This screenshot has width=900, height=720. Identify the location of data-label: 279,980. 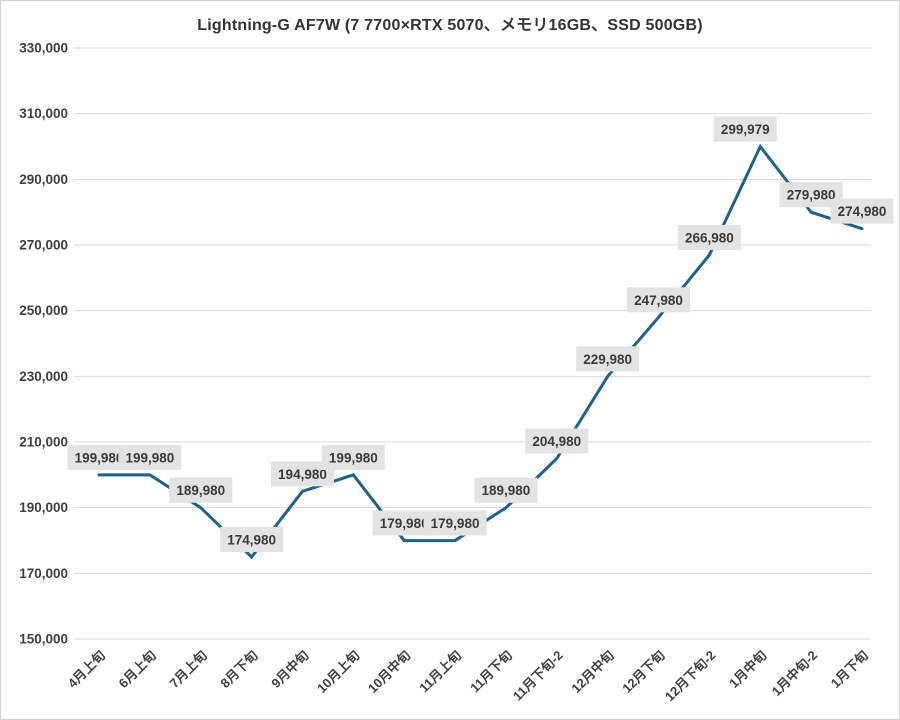
(811, 195).